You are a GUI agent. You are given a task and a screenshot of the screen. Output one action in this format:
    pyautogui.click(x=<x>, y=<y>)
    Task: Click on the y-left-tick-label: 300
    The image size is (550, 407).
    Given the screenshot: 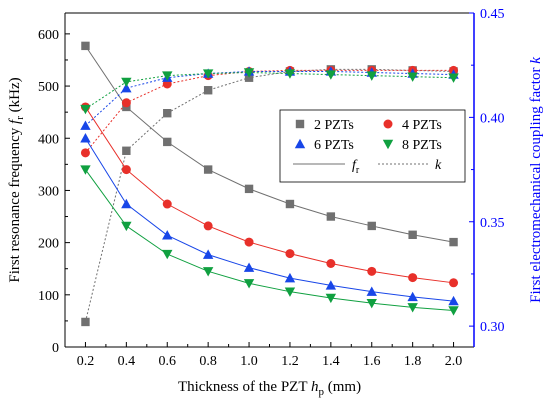 What is the action you would take?
    pyautogui.click(x=48, y=191)
    